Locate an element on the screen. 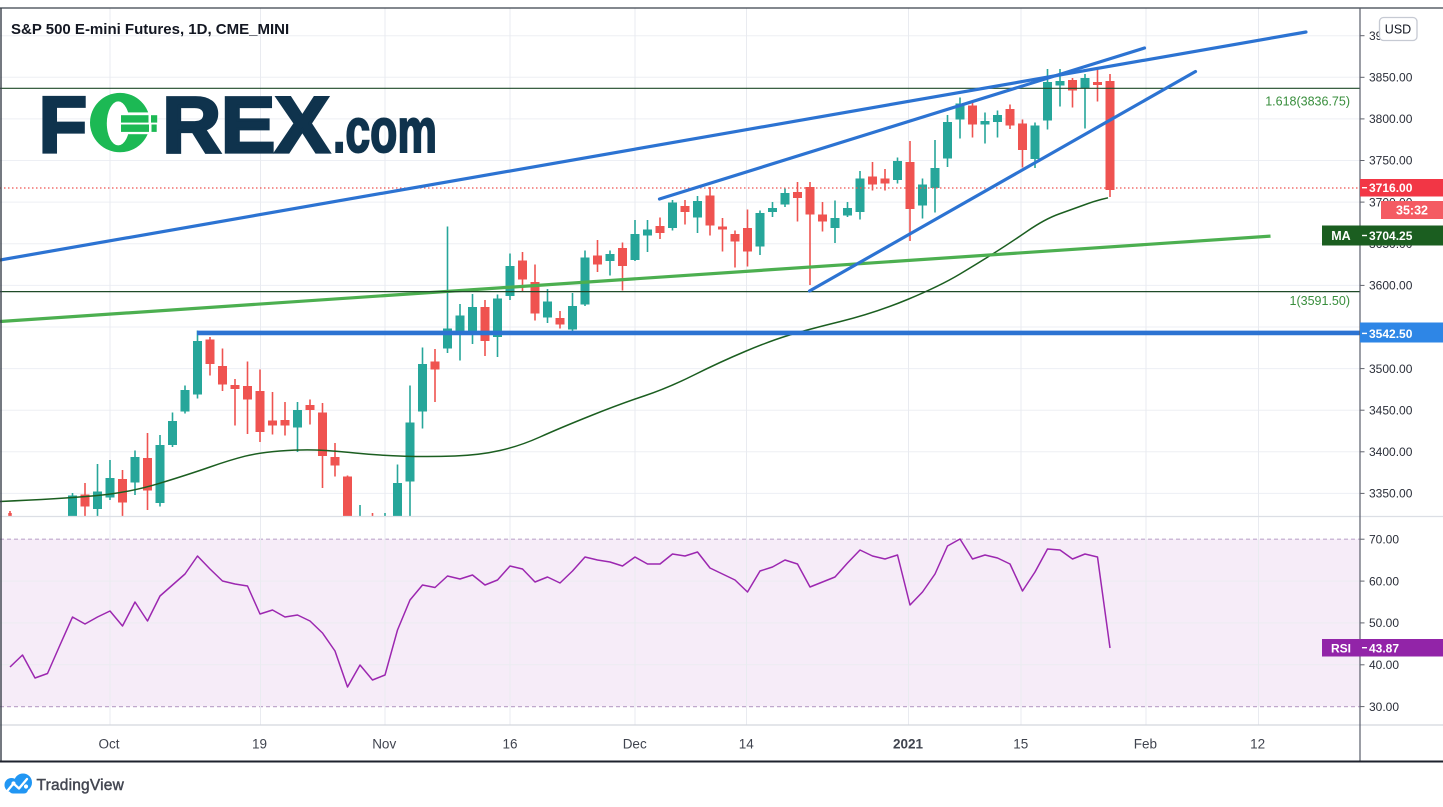 The width and height of the screenshot is (1443, 807). svg-text: 3350.00 is located at coordinates (1391, 494).